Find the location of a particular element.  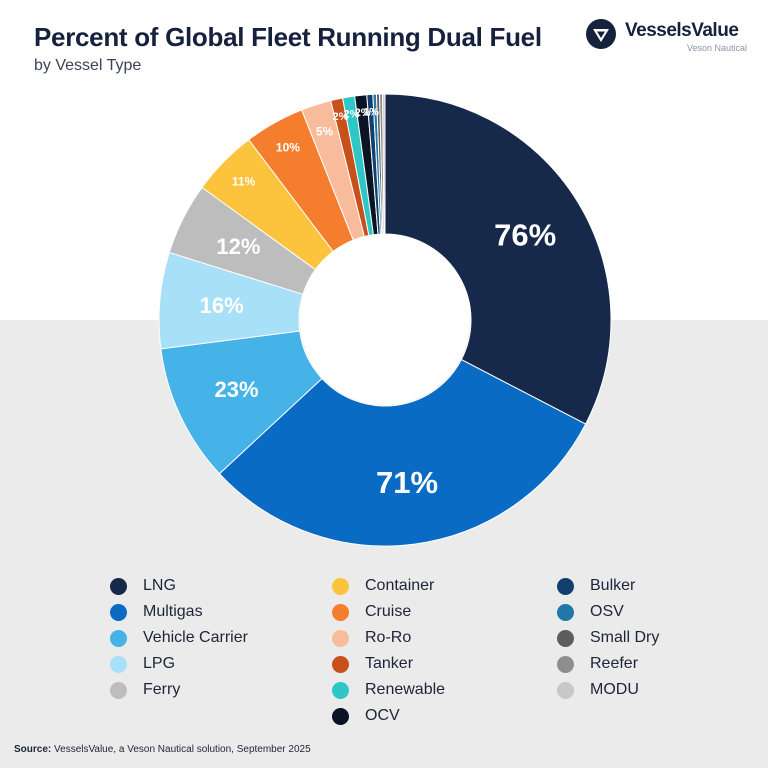

legend-label: OSV is located at coordinates (607, 611).